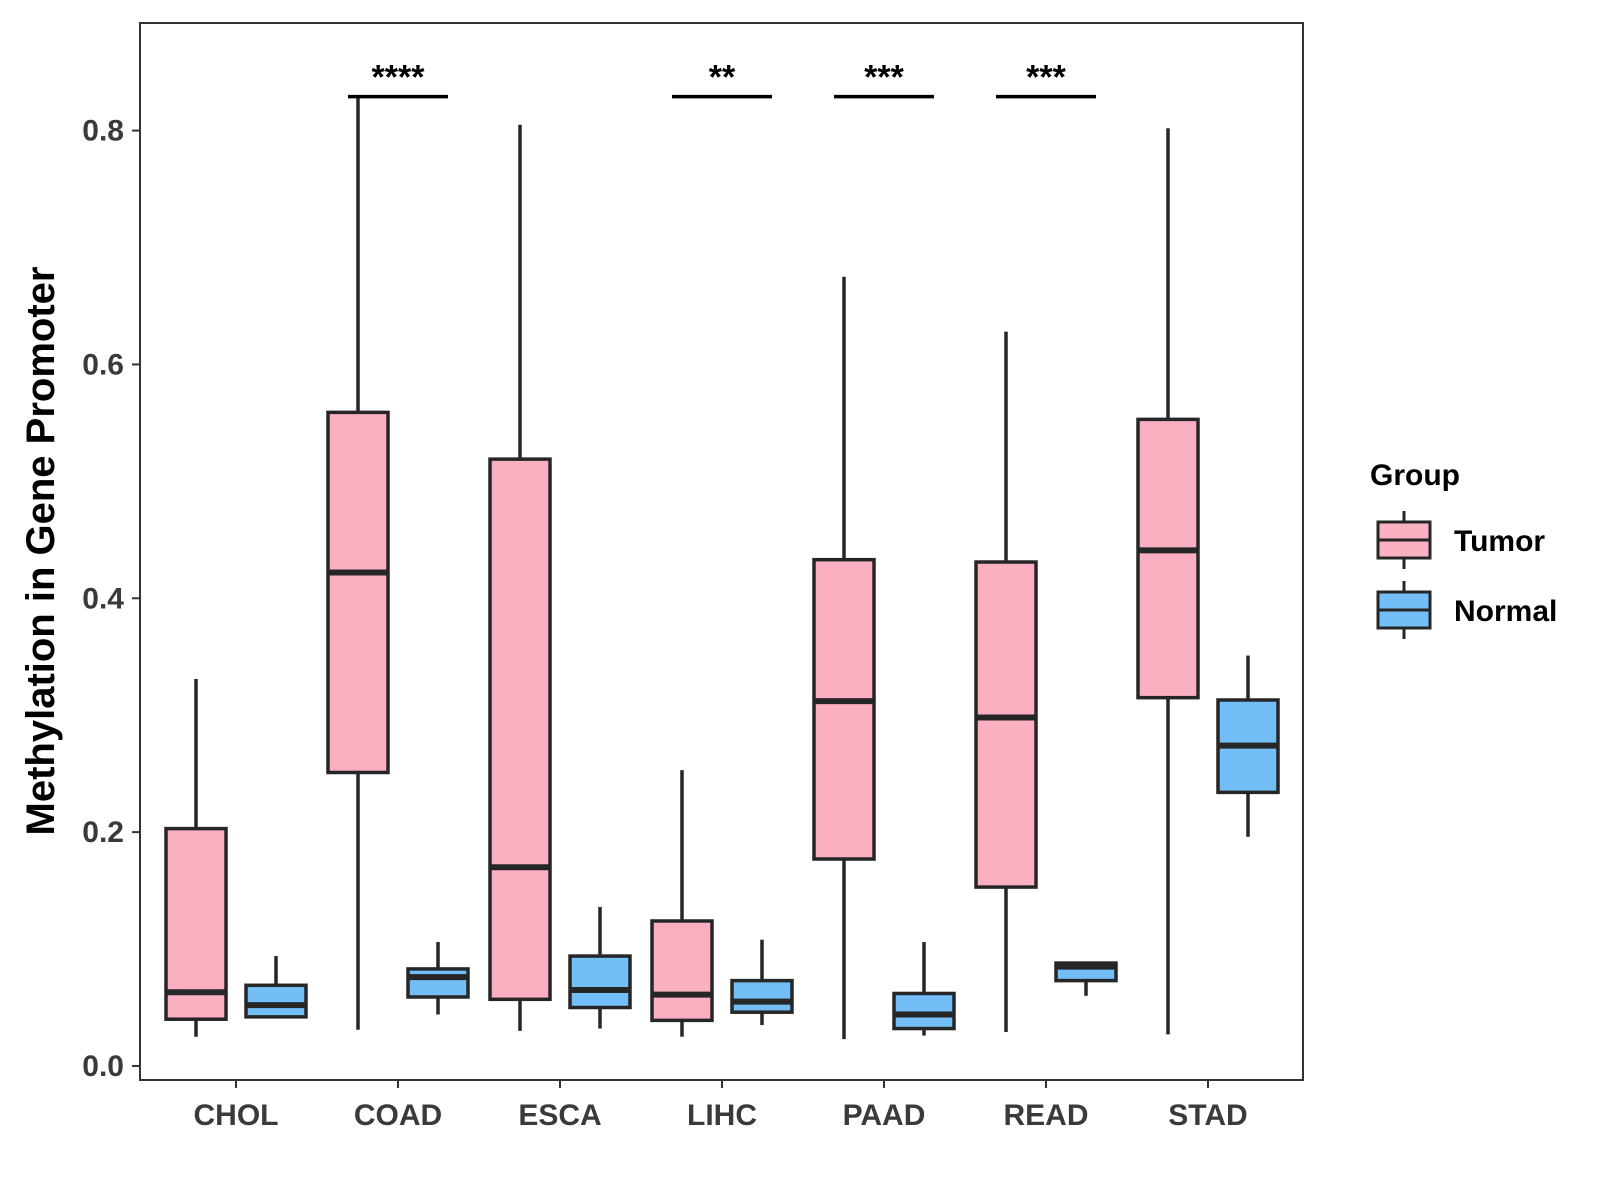  I want to click on box-chol-normal, so click(276, 987).